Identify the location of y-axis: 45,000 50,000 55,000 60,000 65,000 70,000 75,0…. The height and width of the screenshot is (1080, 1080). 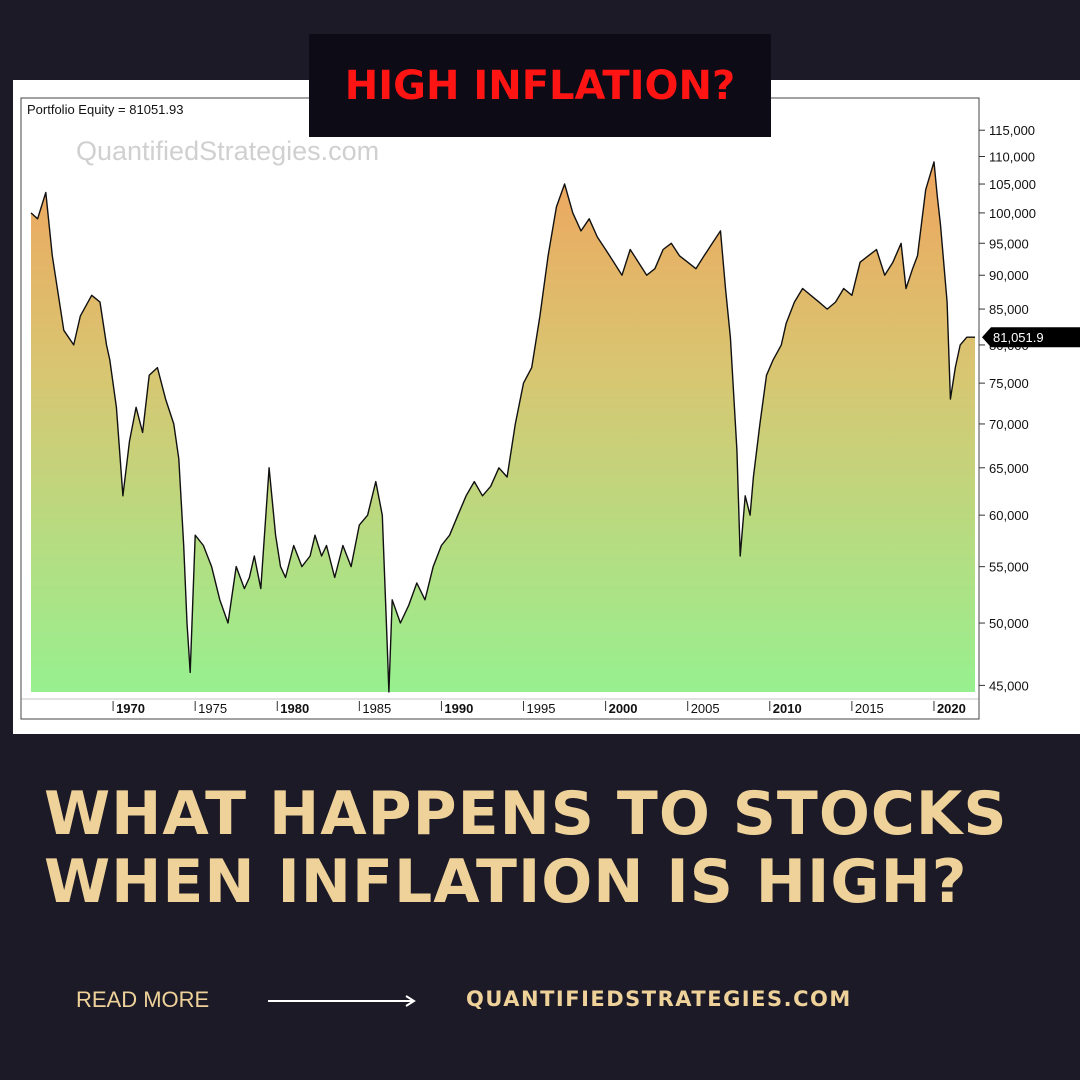
(1007, 408).